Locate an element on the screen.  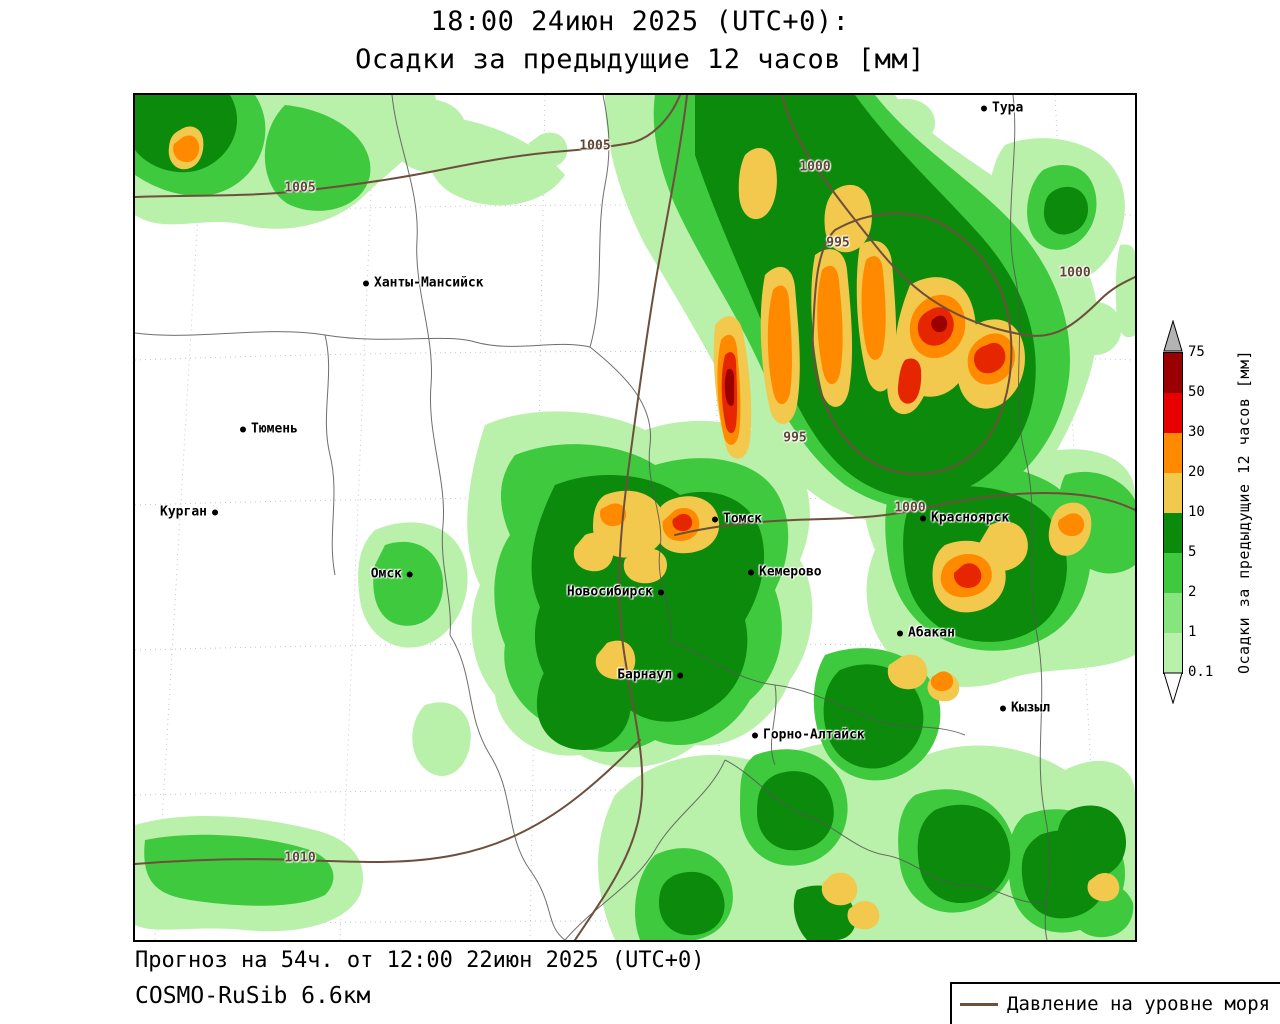
page-title-variable: Осадки за предыдущие 12 часов [мм] is located at coordinates (640, 59).